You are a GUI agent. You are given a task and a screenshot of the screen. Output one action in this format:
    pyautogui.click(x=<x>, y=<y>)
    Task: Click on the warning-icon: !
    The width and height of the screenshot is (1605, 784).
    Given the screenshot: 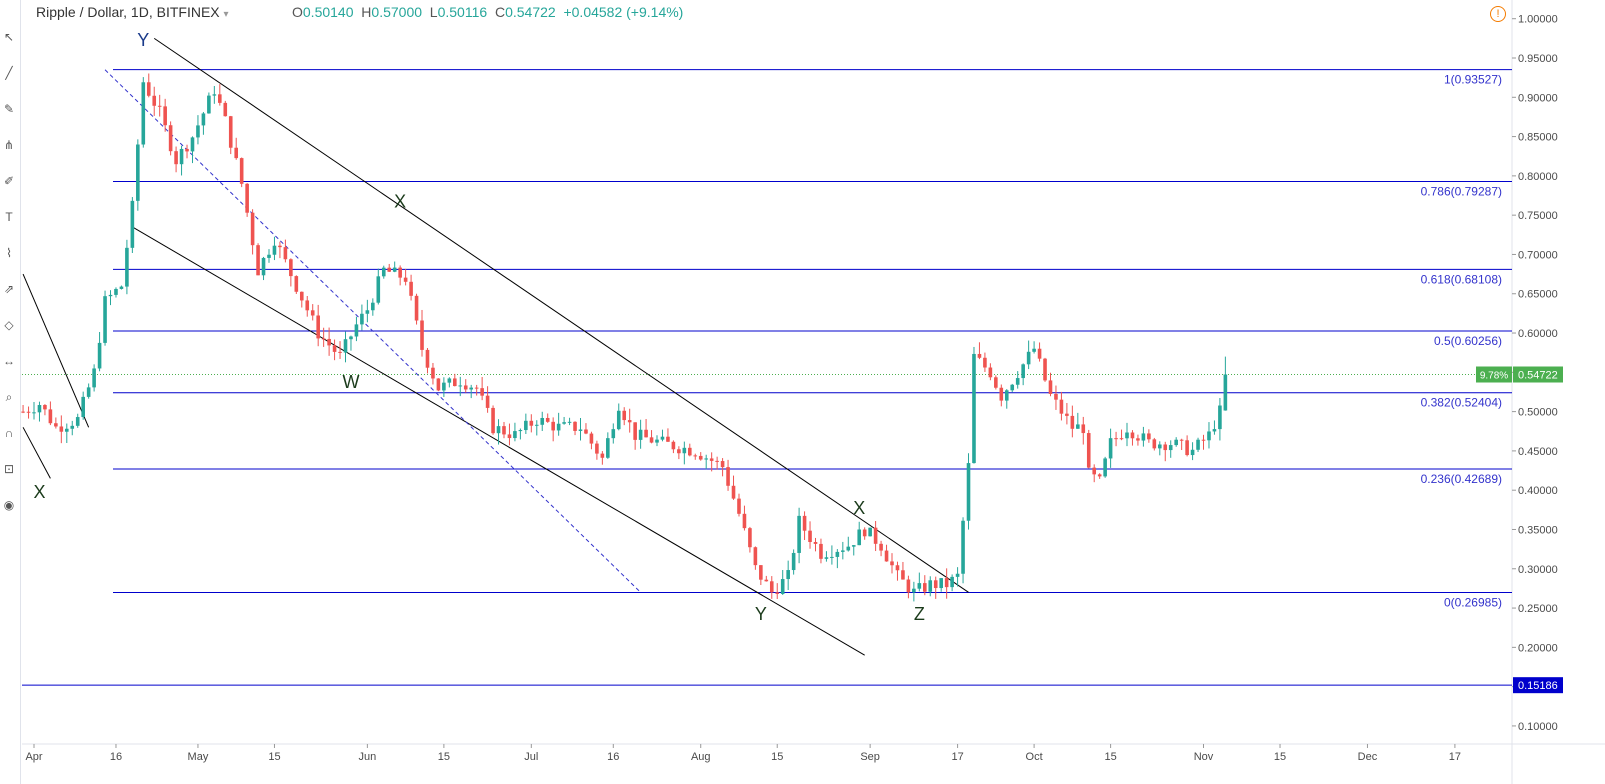 What is the action you would take?
    pyautogui.click(x=1498, y=14)
    